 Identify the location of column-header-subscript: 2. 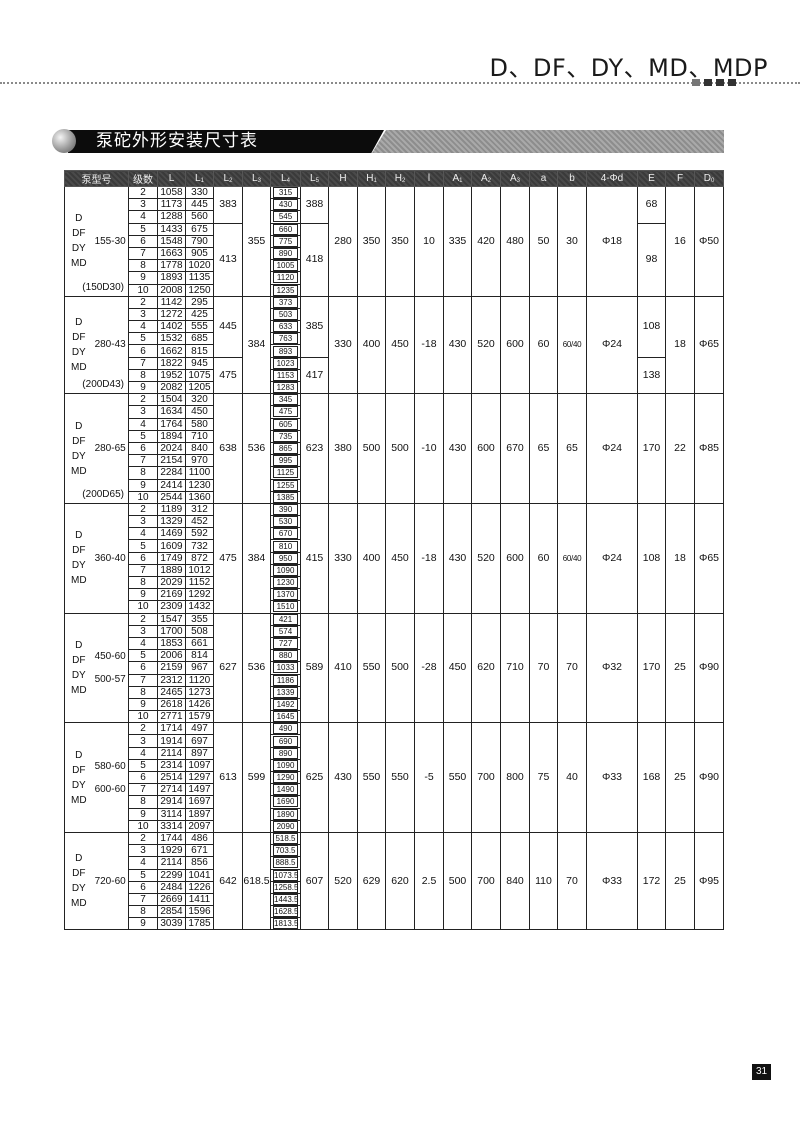
(231, 181).